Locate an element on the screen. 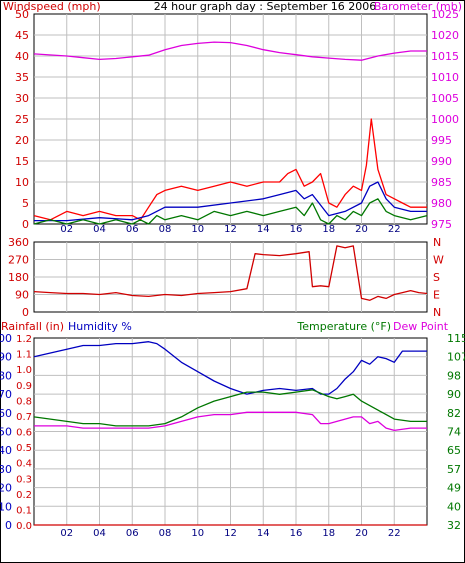 The height and width of the screenshot is (563, 465). y-tick-right-label: 1000 is located at coordinates (445, 119).